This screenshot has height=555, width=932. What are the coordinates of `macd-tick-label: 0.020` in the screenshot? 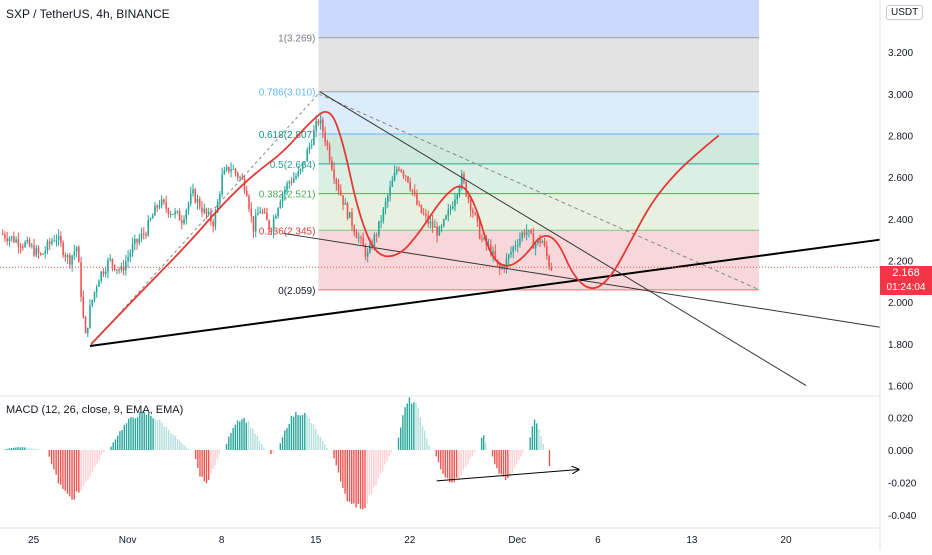 It's located at (900, 419).